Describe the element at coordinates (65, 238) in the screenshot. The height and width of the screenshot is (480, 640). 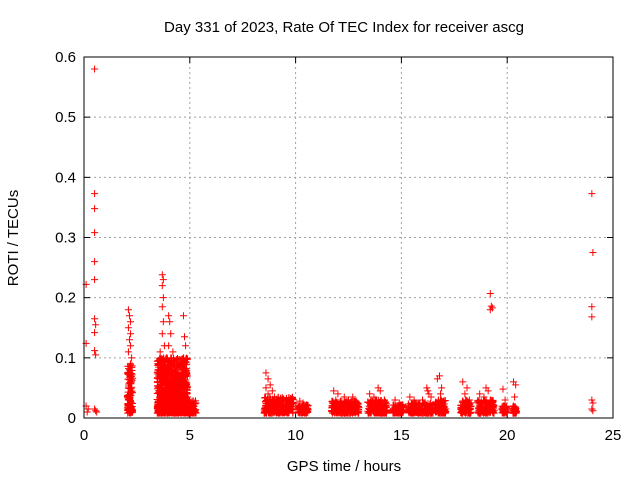
I see `y-tick-label: 0.3` at that location.